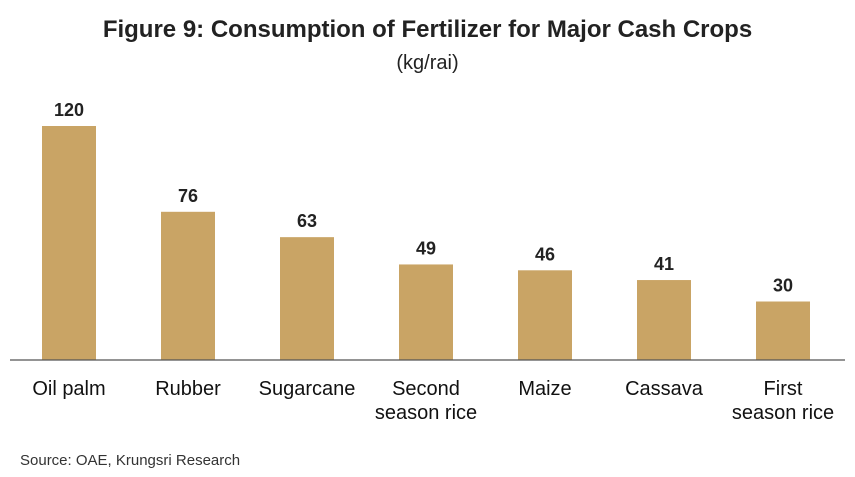 The width and height of the screenshot is (855, 477). What do you see at coordinates (188, 196) in the screenshot?
I see `data-label: 76` at bounding box center [188, 196].